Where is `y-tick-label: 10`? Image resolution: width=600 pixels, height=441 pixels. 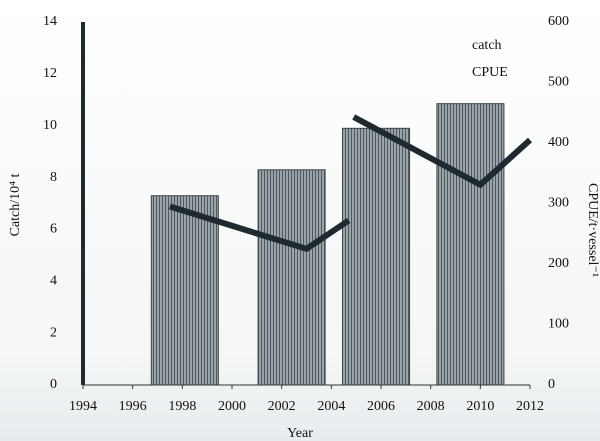 y-tick-label: 10 is located at coordinates (50, 125).